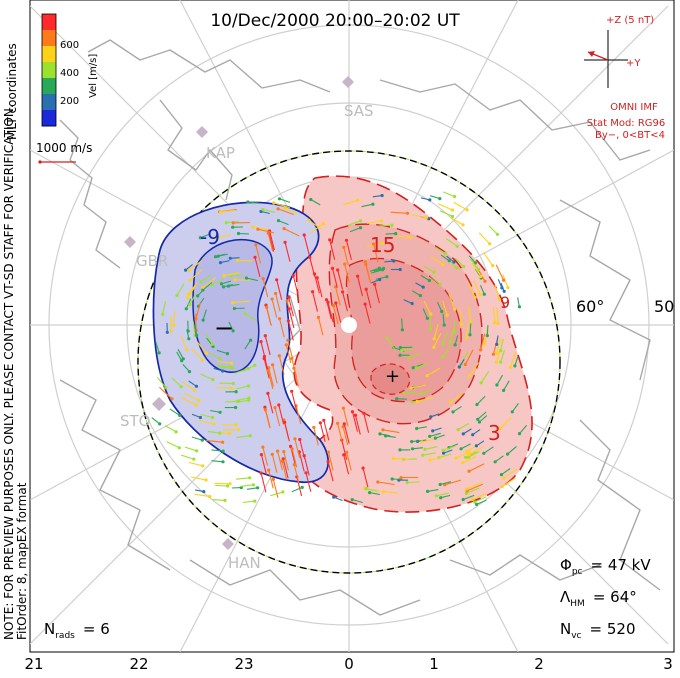 This screenshot has width=680, height=678. I want to click on mlt-tick-23: 23, so click(243, 664).